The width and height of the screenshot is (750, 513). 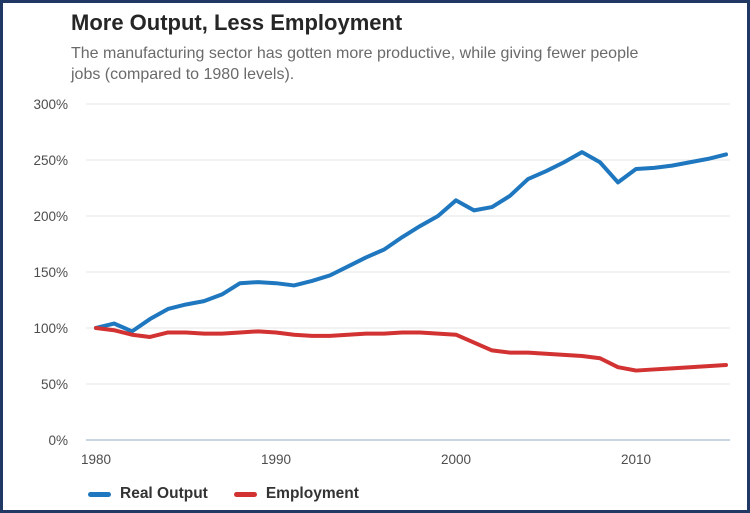 What do you see at coordinates (50, 216) in the screenshot?
I see `y-tick-label: 200%` at bounding box center [50, 216].